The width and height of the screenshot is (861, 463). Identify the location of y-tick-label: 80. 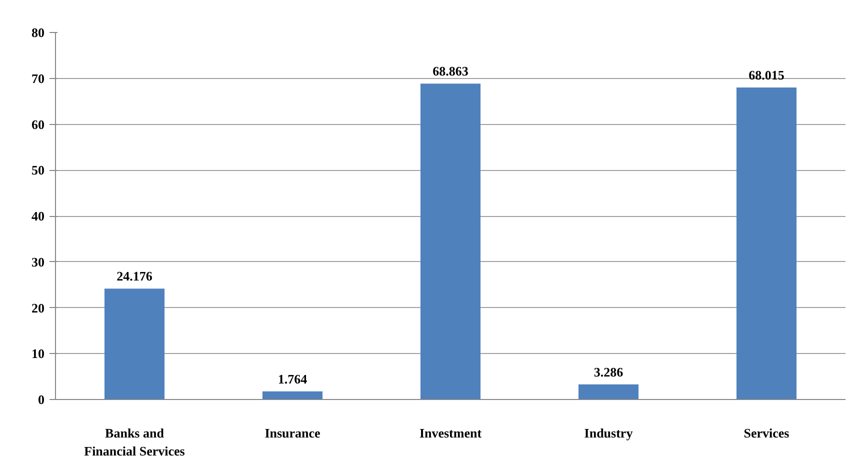
(38, 32).